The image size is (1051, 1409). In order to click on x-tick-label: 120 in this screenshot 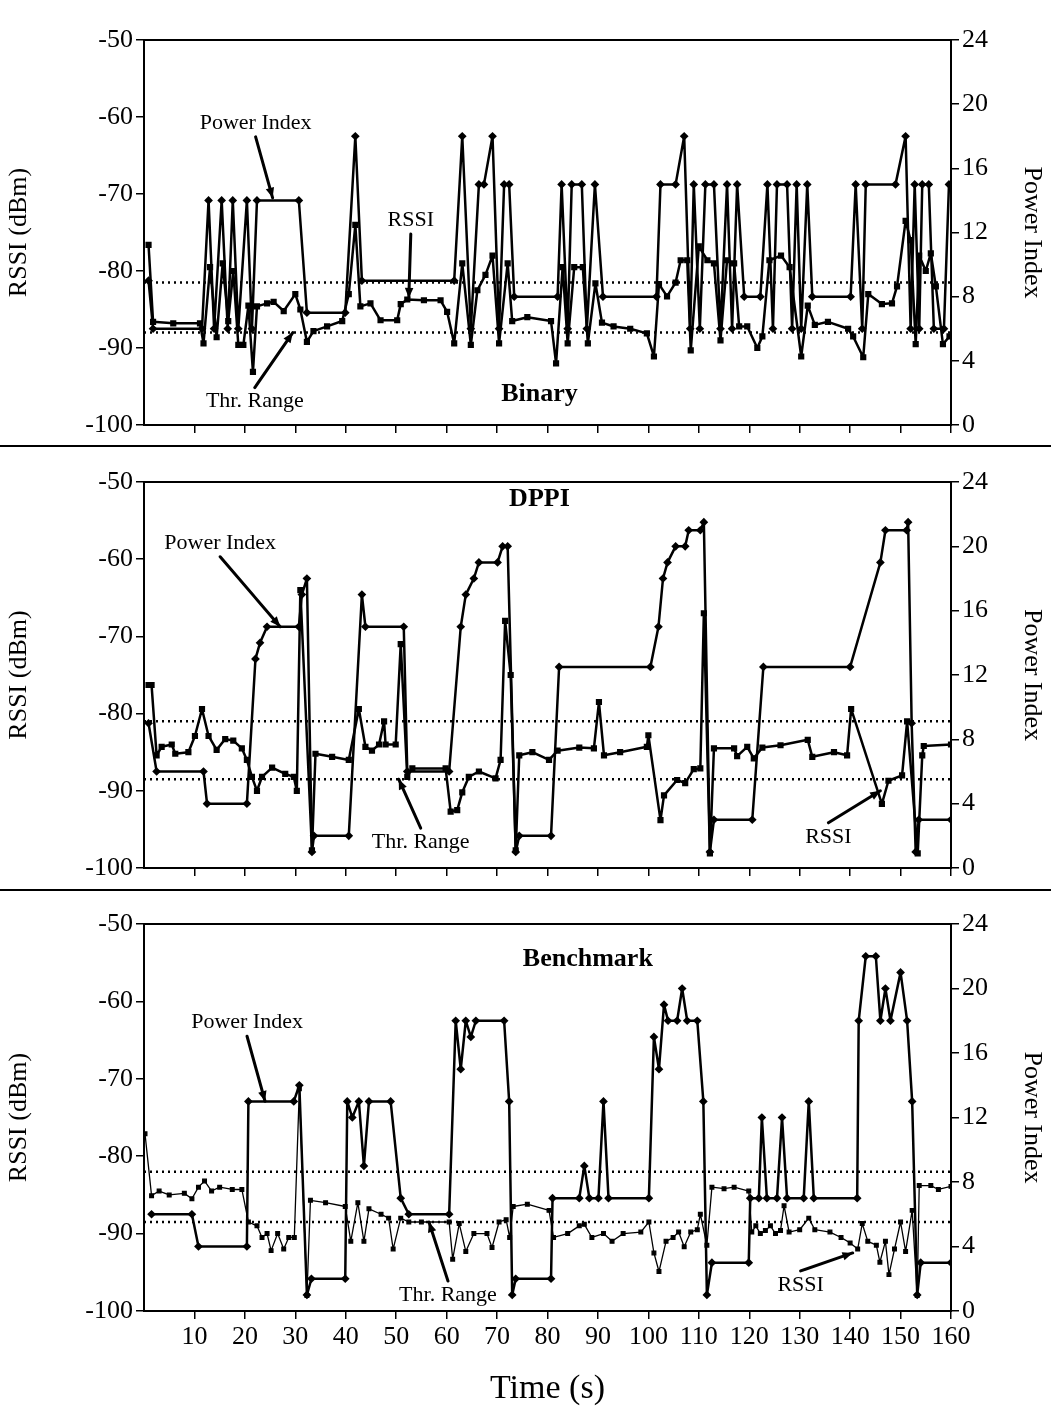, I will do `click(749, 1336)`.